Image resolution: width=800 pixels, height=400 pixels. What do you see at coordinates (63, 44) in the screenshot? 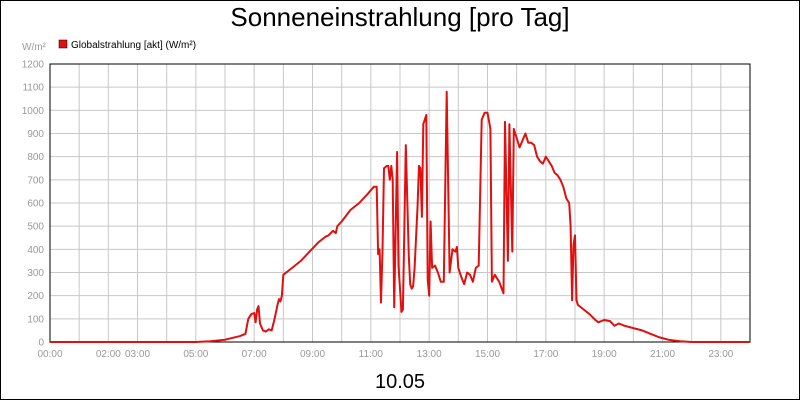
I see `legend-swatch` at bounding box center [63, 44].